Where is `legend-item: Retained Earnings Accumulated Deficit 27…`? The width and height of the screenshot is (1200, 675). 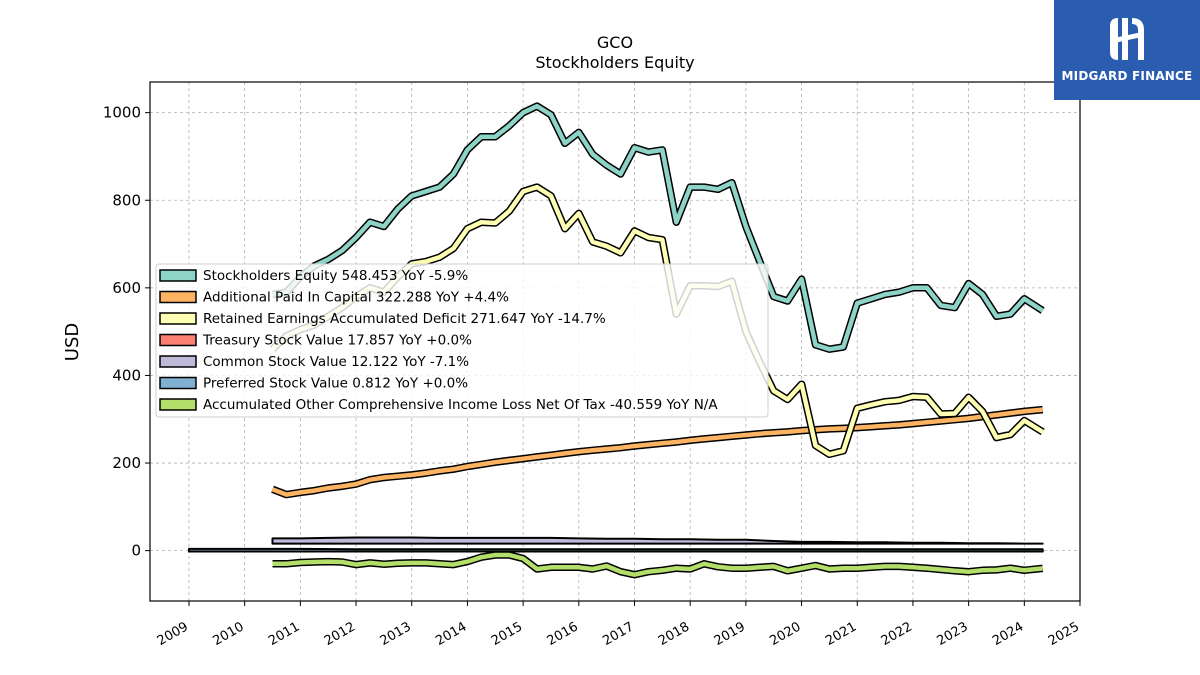
legend-item: Retained Earnings Accumulated Deficit 27… is located at coordinates (382, 319).